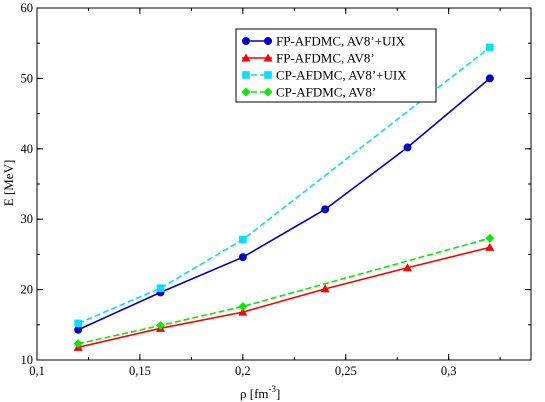 The height and width of the screenshot is (402, 545). I want to click on x-axis-label-main: ρ [fm, so click(254, 393).